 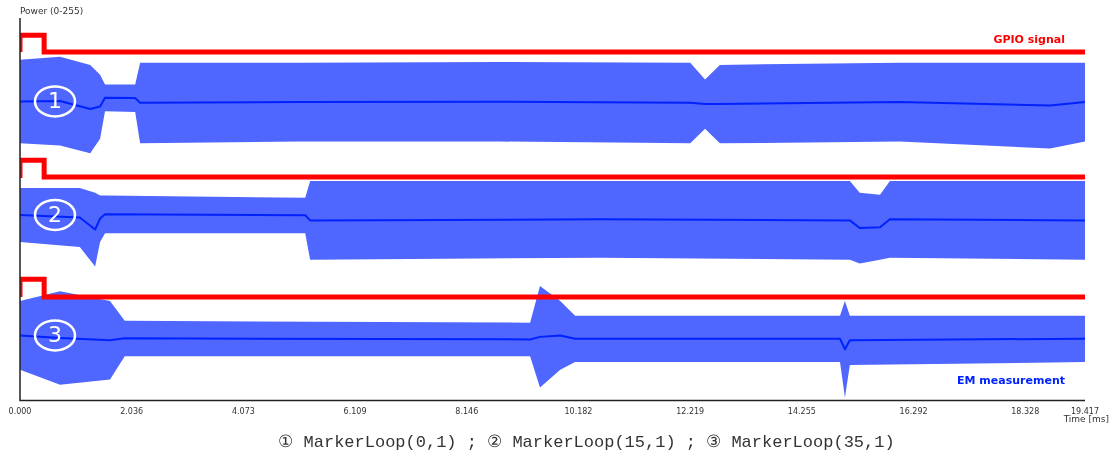 I want to click on series-label: GPIO signal, so click(x=1029, y=40).